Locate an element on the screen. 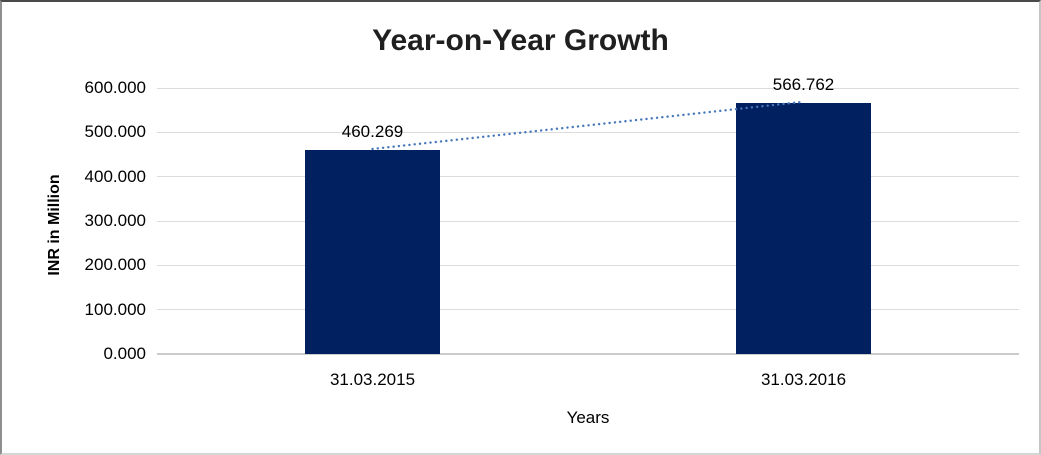  trendline-path is located at coordinates (588, 125).